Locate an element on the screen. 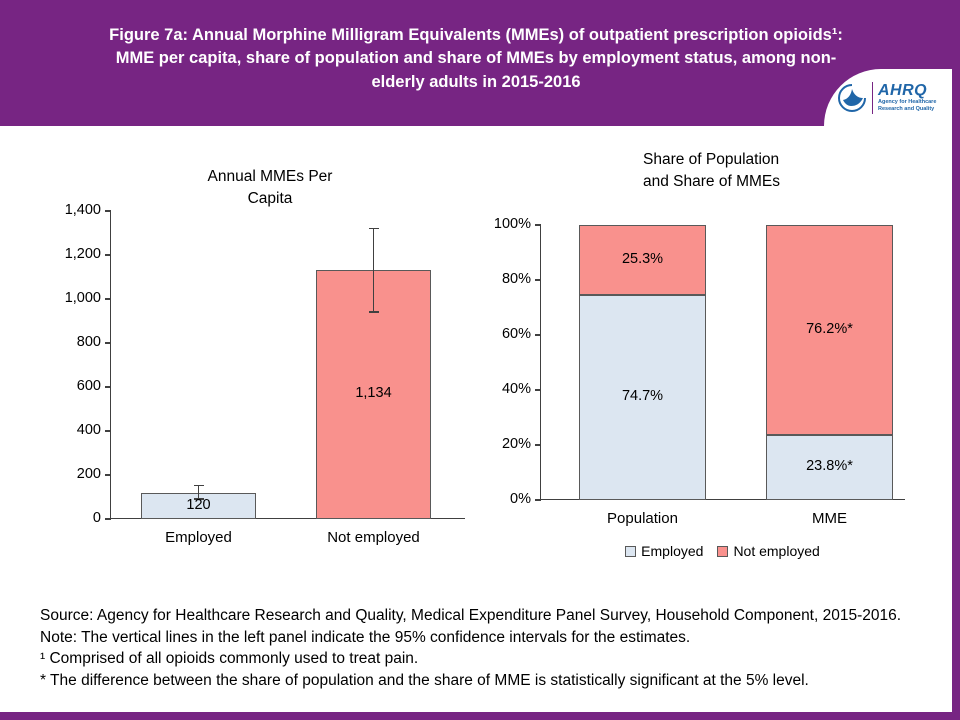 Image resolution: width=960 pixels, height=720 pixels. y-axis-tick-label: 1,400 is located at coordinates (82, 210).